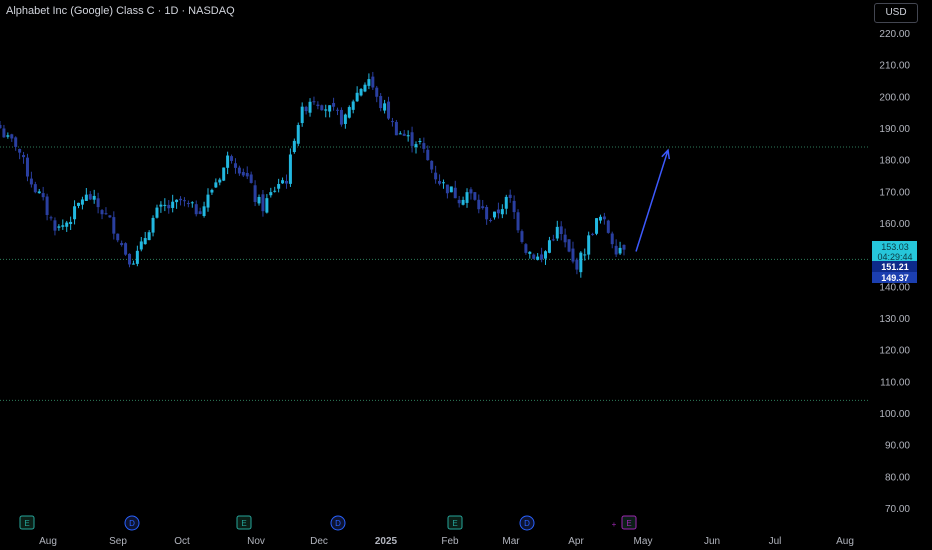  I want to click on earnings-marker, so click(455, 522).